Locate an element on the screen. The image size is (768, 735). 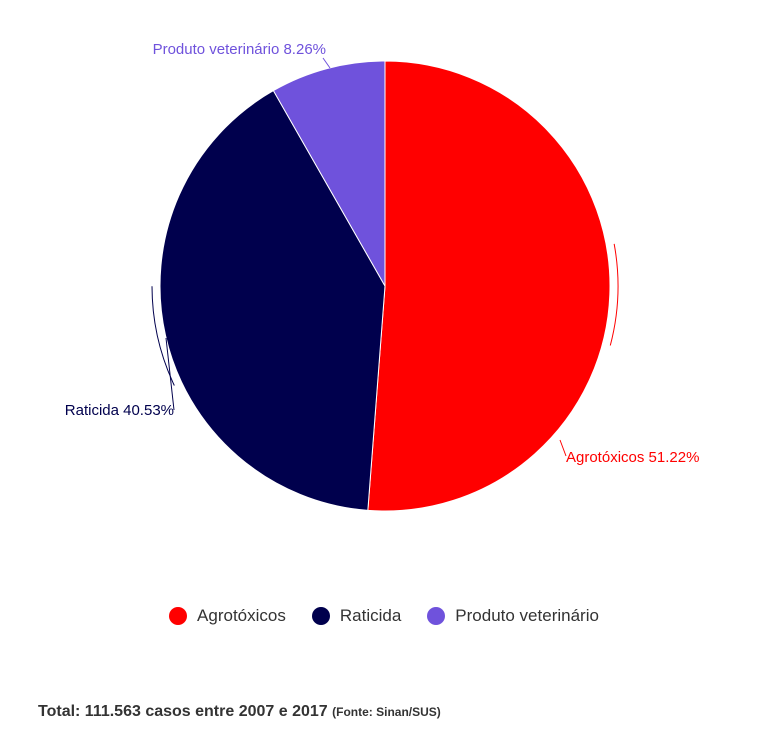
slice-label-0: Agrotóxicos 51.22% is located at coordinates (632, 457).